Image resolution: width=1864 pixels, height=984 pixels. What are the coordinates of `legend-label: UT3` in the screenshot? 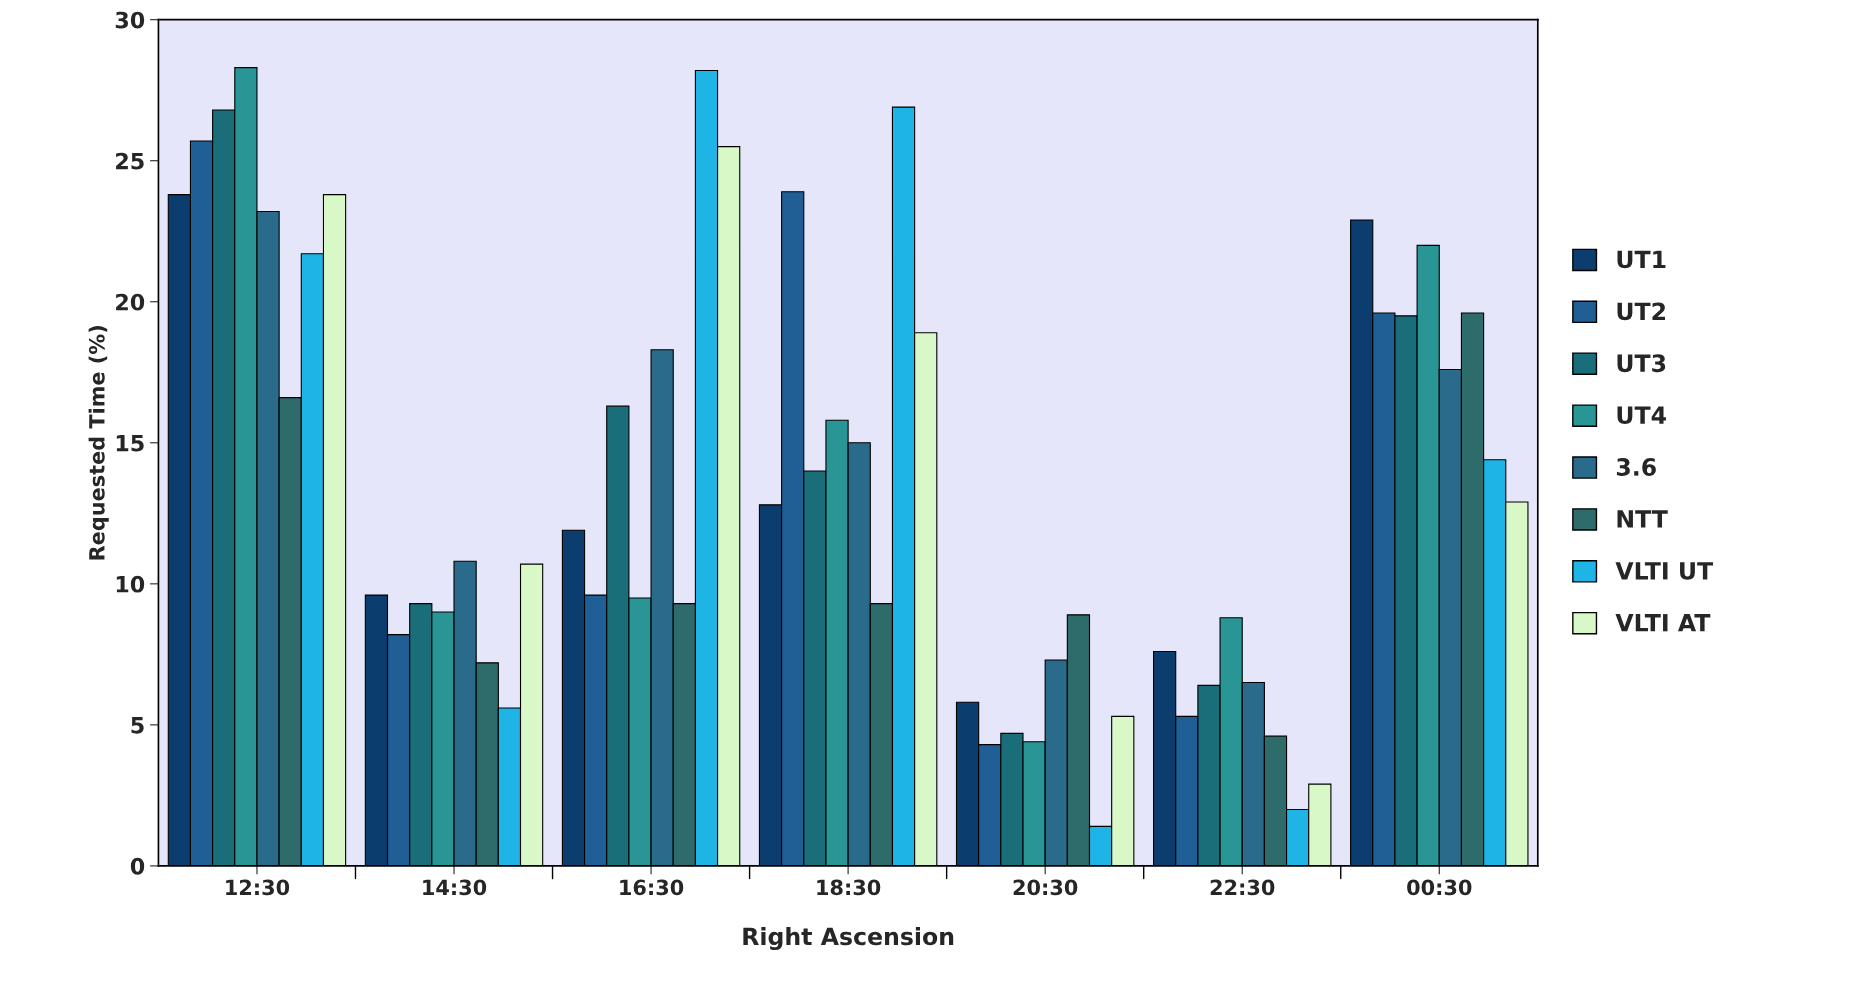 It's located at (1641, 363).